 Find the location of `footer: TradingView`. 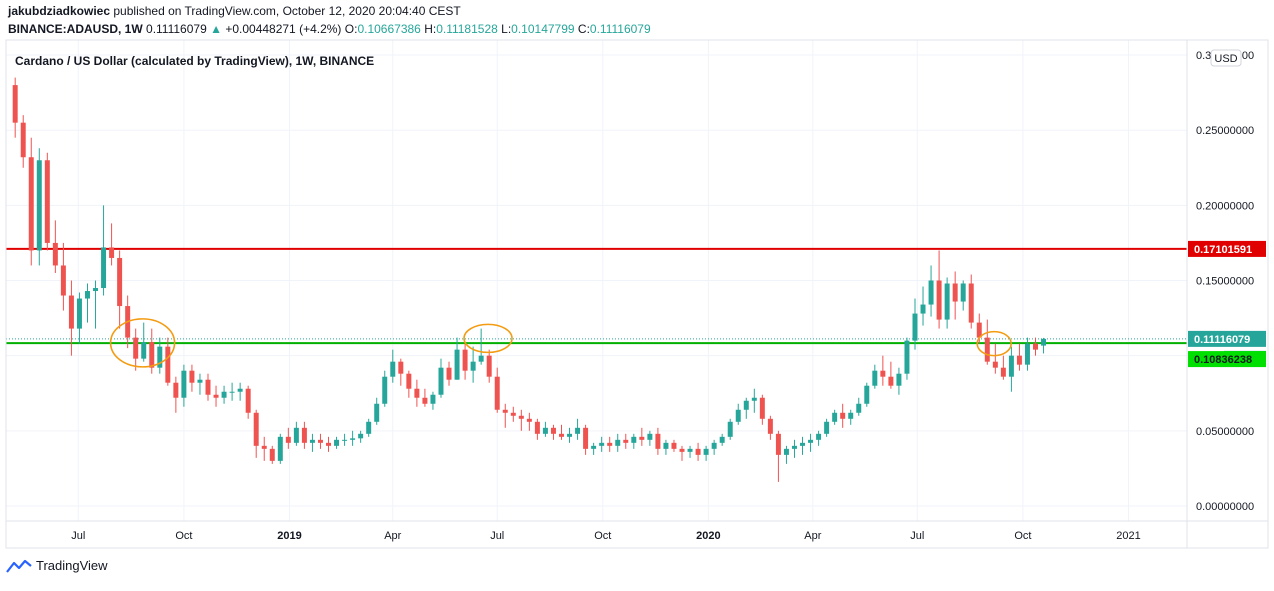

footer: TradingView is located at coordinates (57, 565).